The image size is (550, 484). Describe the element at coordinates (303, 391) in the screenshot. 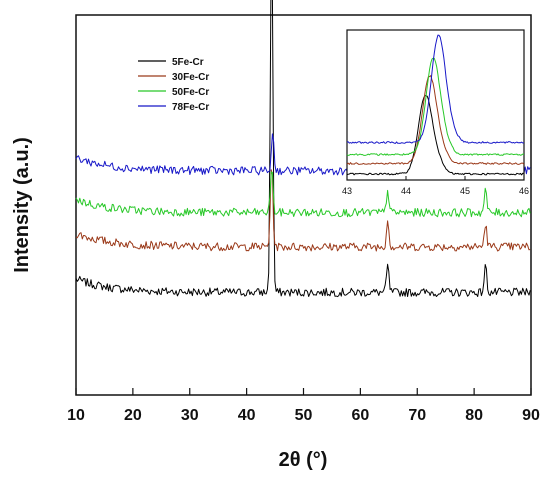

I see `main-x-ticks` at that location.